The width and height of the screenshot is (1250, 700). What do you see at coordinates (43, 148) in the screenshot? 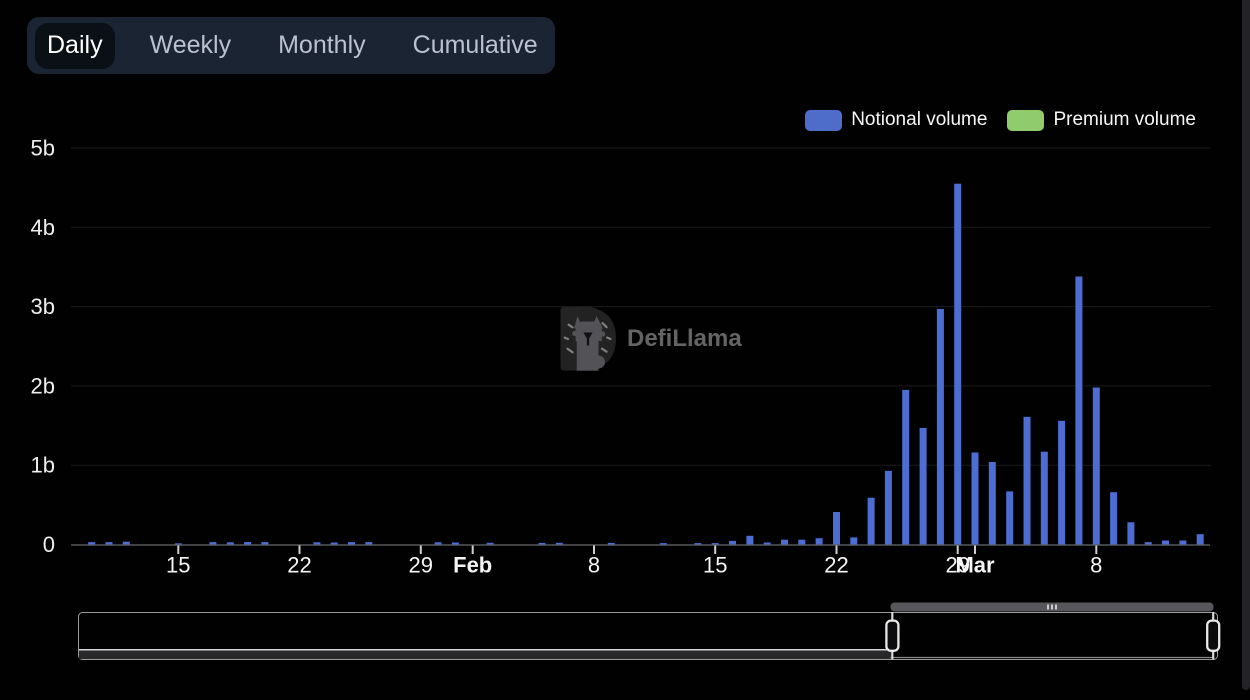
I see `svg-text: 5b` at bounding box center [43, 148].